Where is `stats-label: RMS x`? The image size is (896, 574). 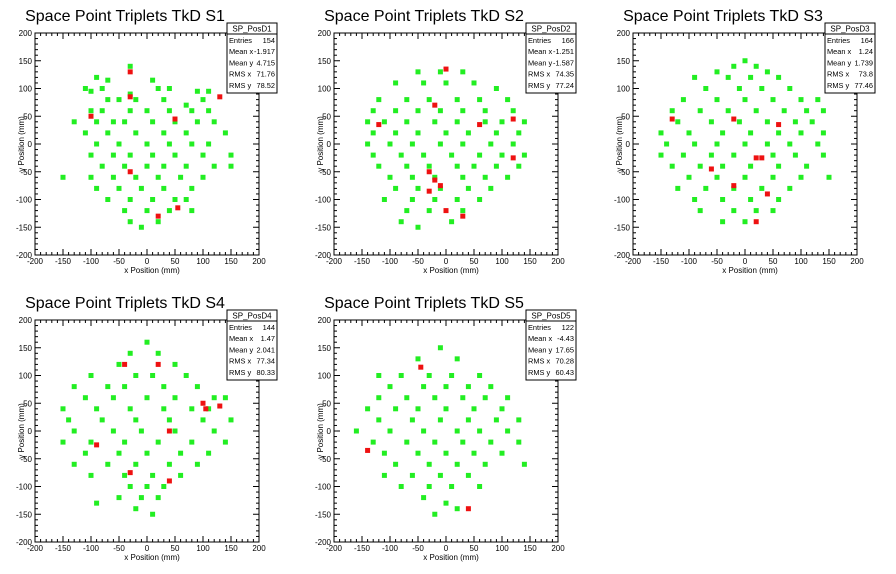
stats-label: RMS x is located at coordinates (838, 74).